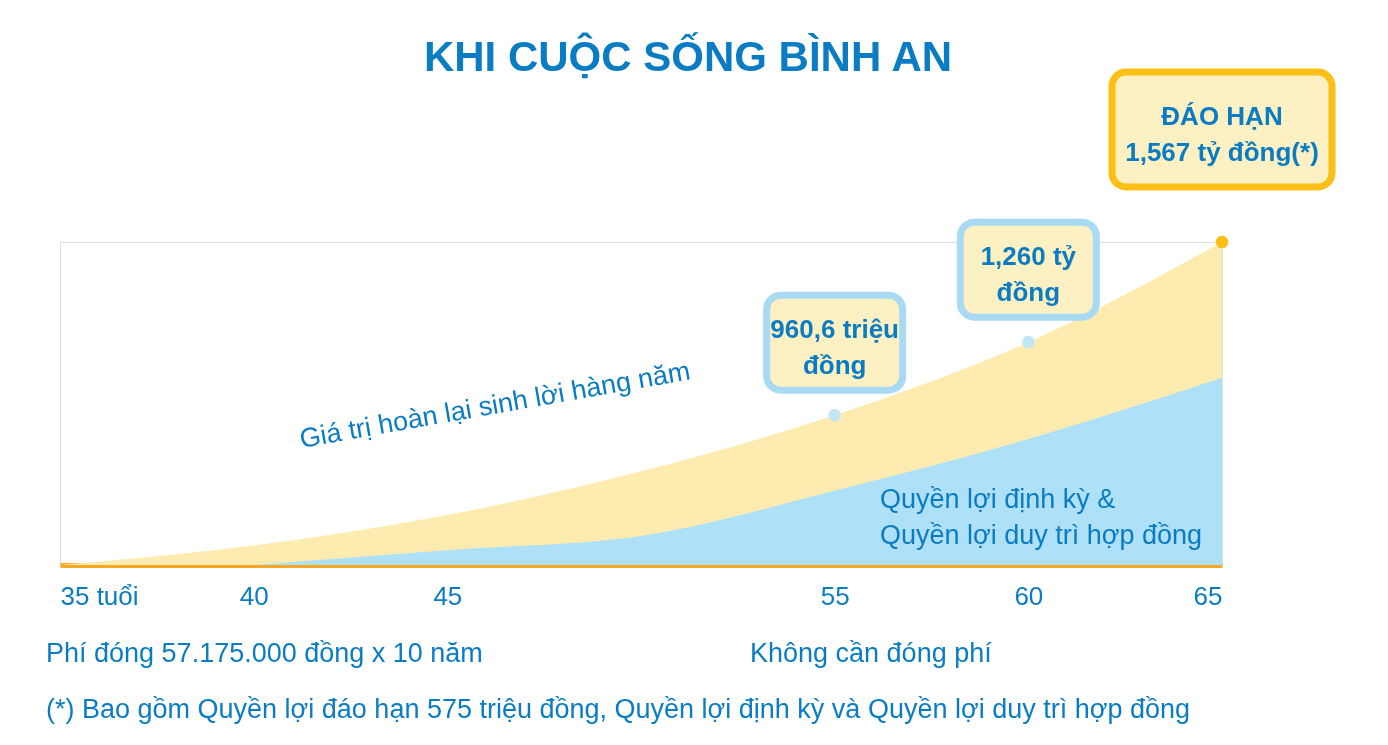 This screenshot has width=1388, height=745. What do you see at coordinates (835, 595) in the screenshot?
I see `x-tick-label: 55` at bounding box center [835, 595].